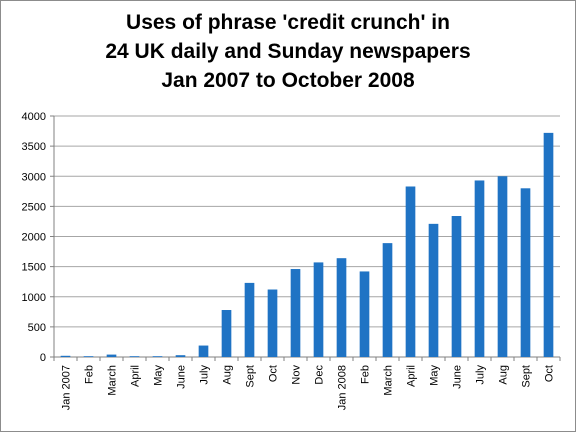 The height and width of the screenshot is (432, 576). I want to click on chart-title-line-2: 24 UK daily and Sunday newspapers, so click(288, 51).